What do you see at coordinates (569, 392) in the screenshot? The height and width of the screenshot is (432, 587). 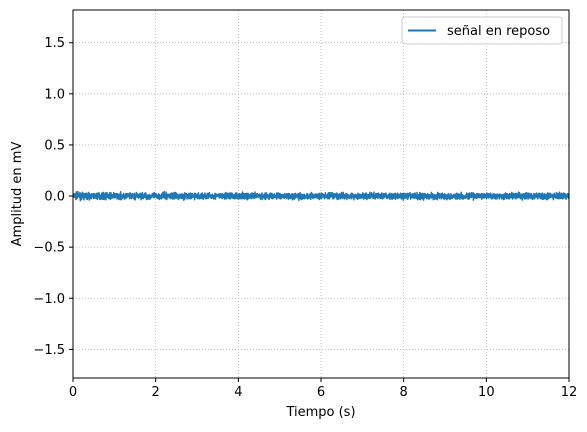 I see `x-tick-label: 12` at bounding box center [569, 392].